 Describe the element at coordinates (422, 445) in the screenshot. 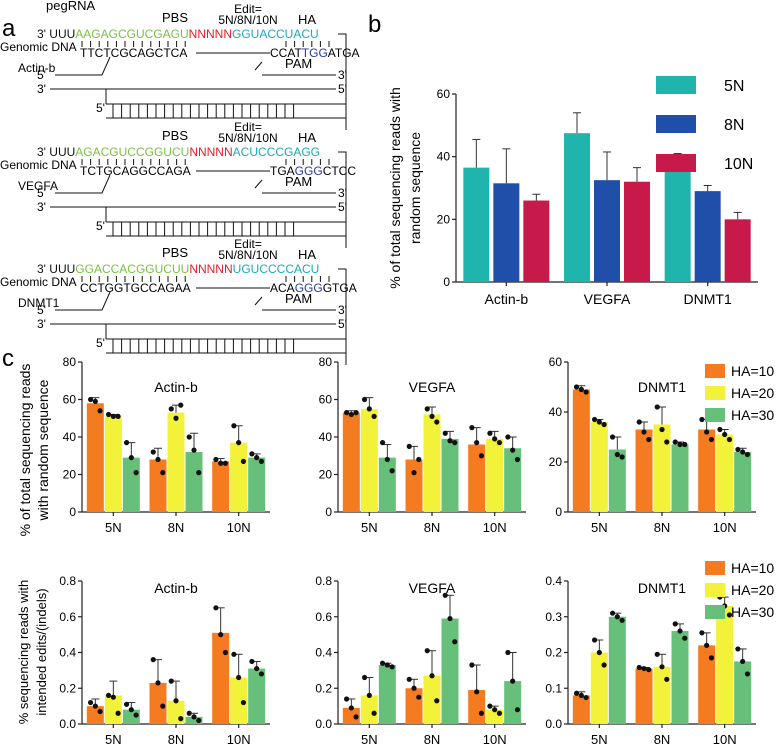

I see `chart-c-vegfa-random: 0 20 40 60 80 VEGFA 5N 8N 10N` at that location.